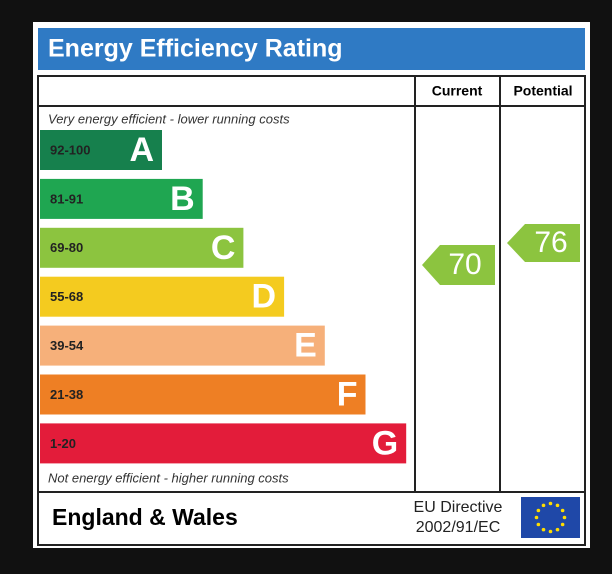 The width and height of the screenshot is (612, 574). I want to click on band-range: 81-91, so click(66, 198).